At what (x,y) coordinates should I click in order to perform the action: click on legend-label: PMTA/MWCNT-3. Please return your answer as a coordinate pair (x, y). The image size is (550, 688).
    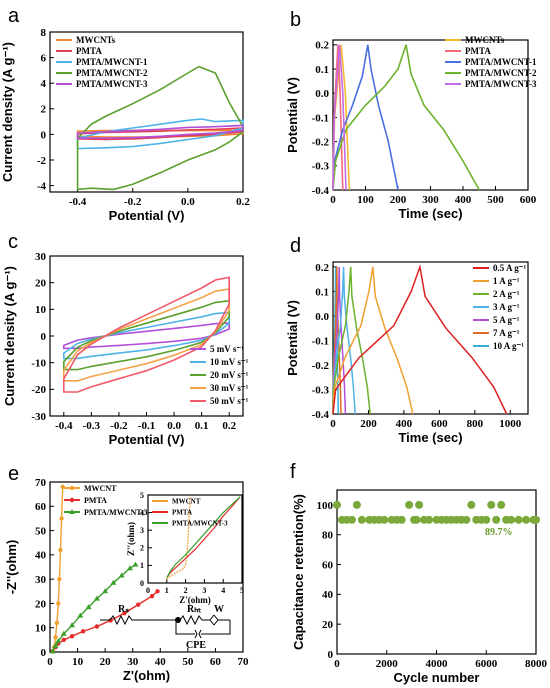
    Looking at the image, I should click on (200, 523).